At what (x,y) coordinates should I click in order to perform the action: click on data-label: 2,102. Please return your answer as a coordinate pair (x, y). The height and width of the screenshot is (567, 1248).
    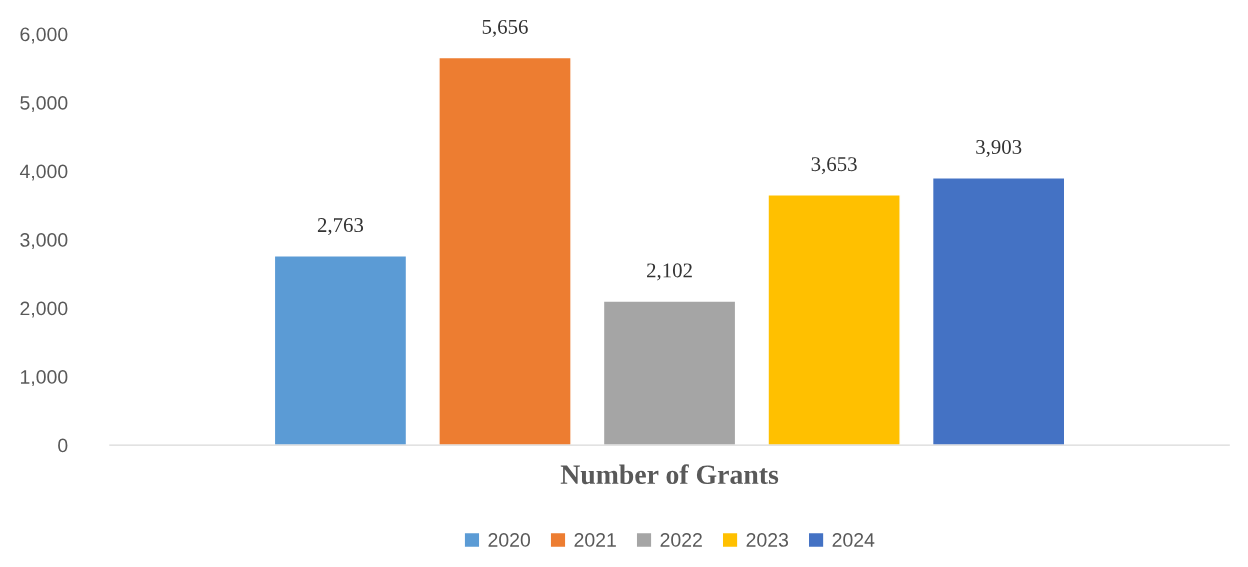
    Looking at the image, I should click on (669, 272).